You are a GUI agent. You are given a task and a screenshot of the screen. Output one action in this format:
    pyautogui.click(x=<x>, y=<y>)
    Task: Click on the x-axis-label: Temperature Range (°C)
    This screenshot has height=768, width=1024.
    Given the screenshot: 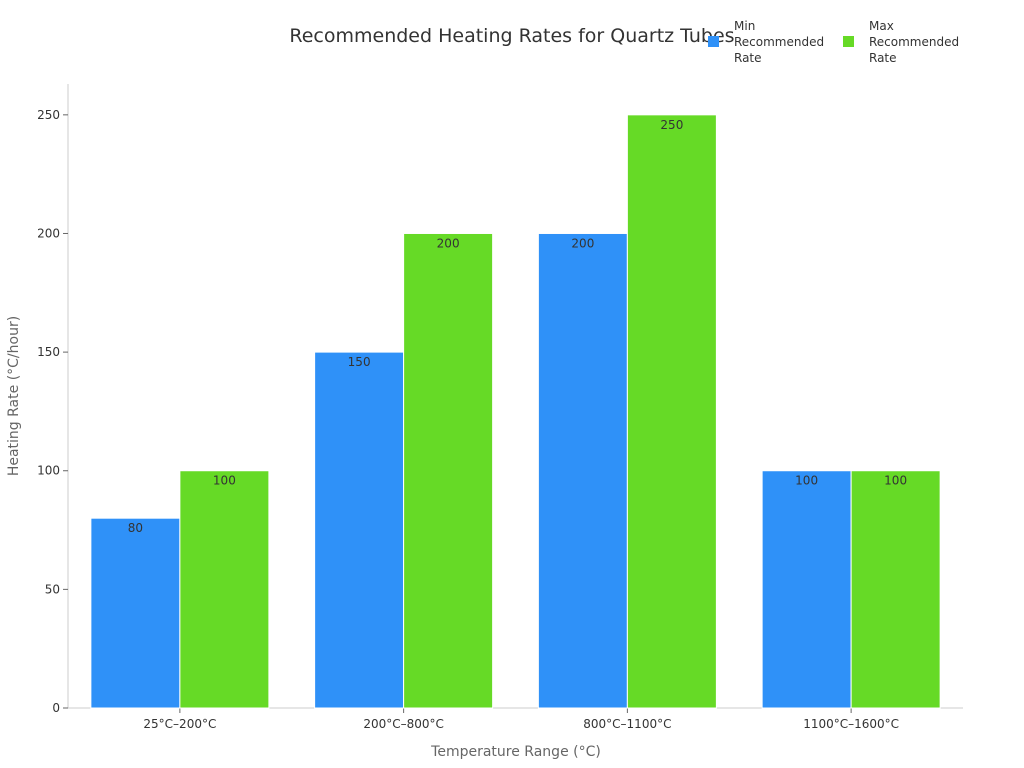 What is the action you would take?
    pyautogui.click(x=515, y=752)
    